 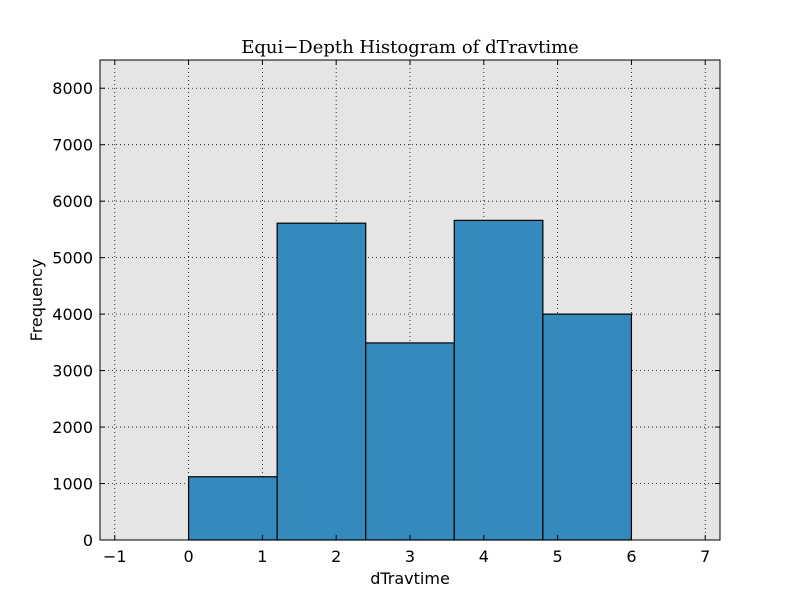 I want to click on x-tick-label: 3, so click(x=410, y=556).